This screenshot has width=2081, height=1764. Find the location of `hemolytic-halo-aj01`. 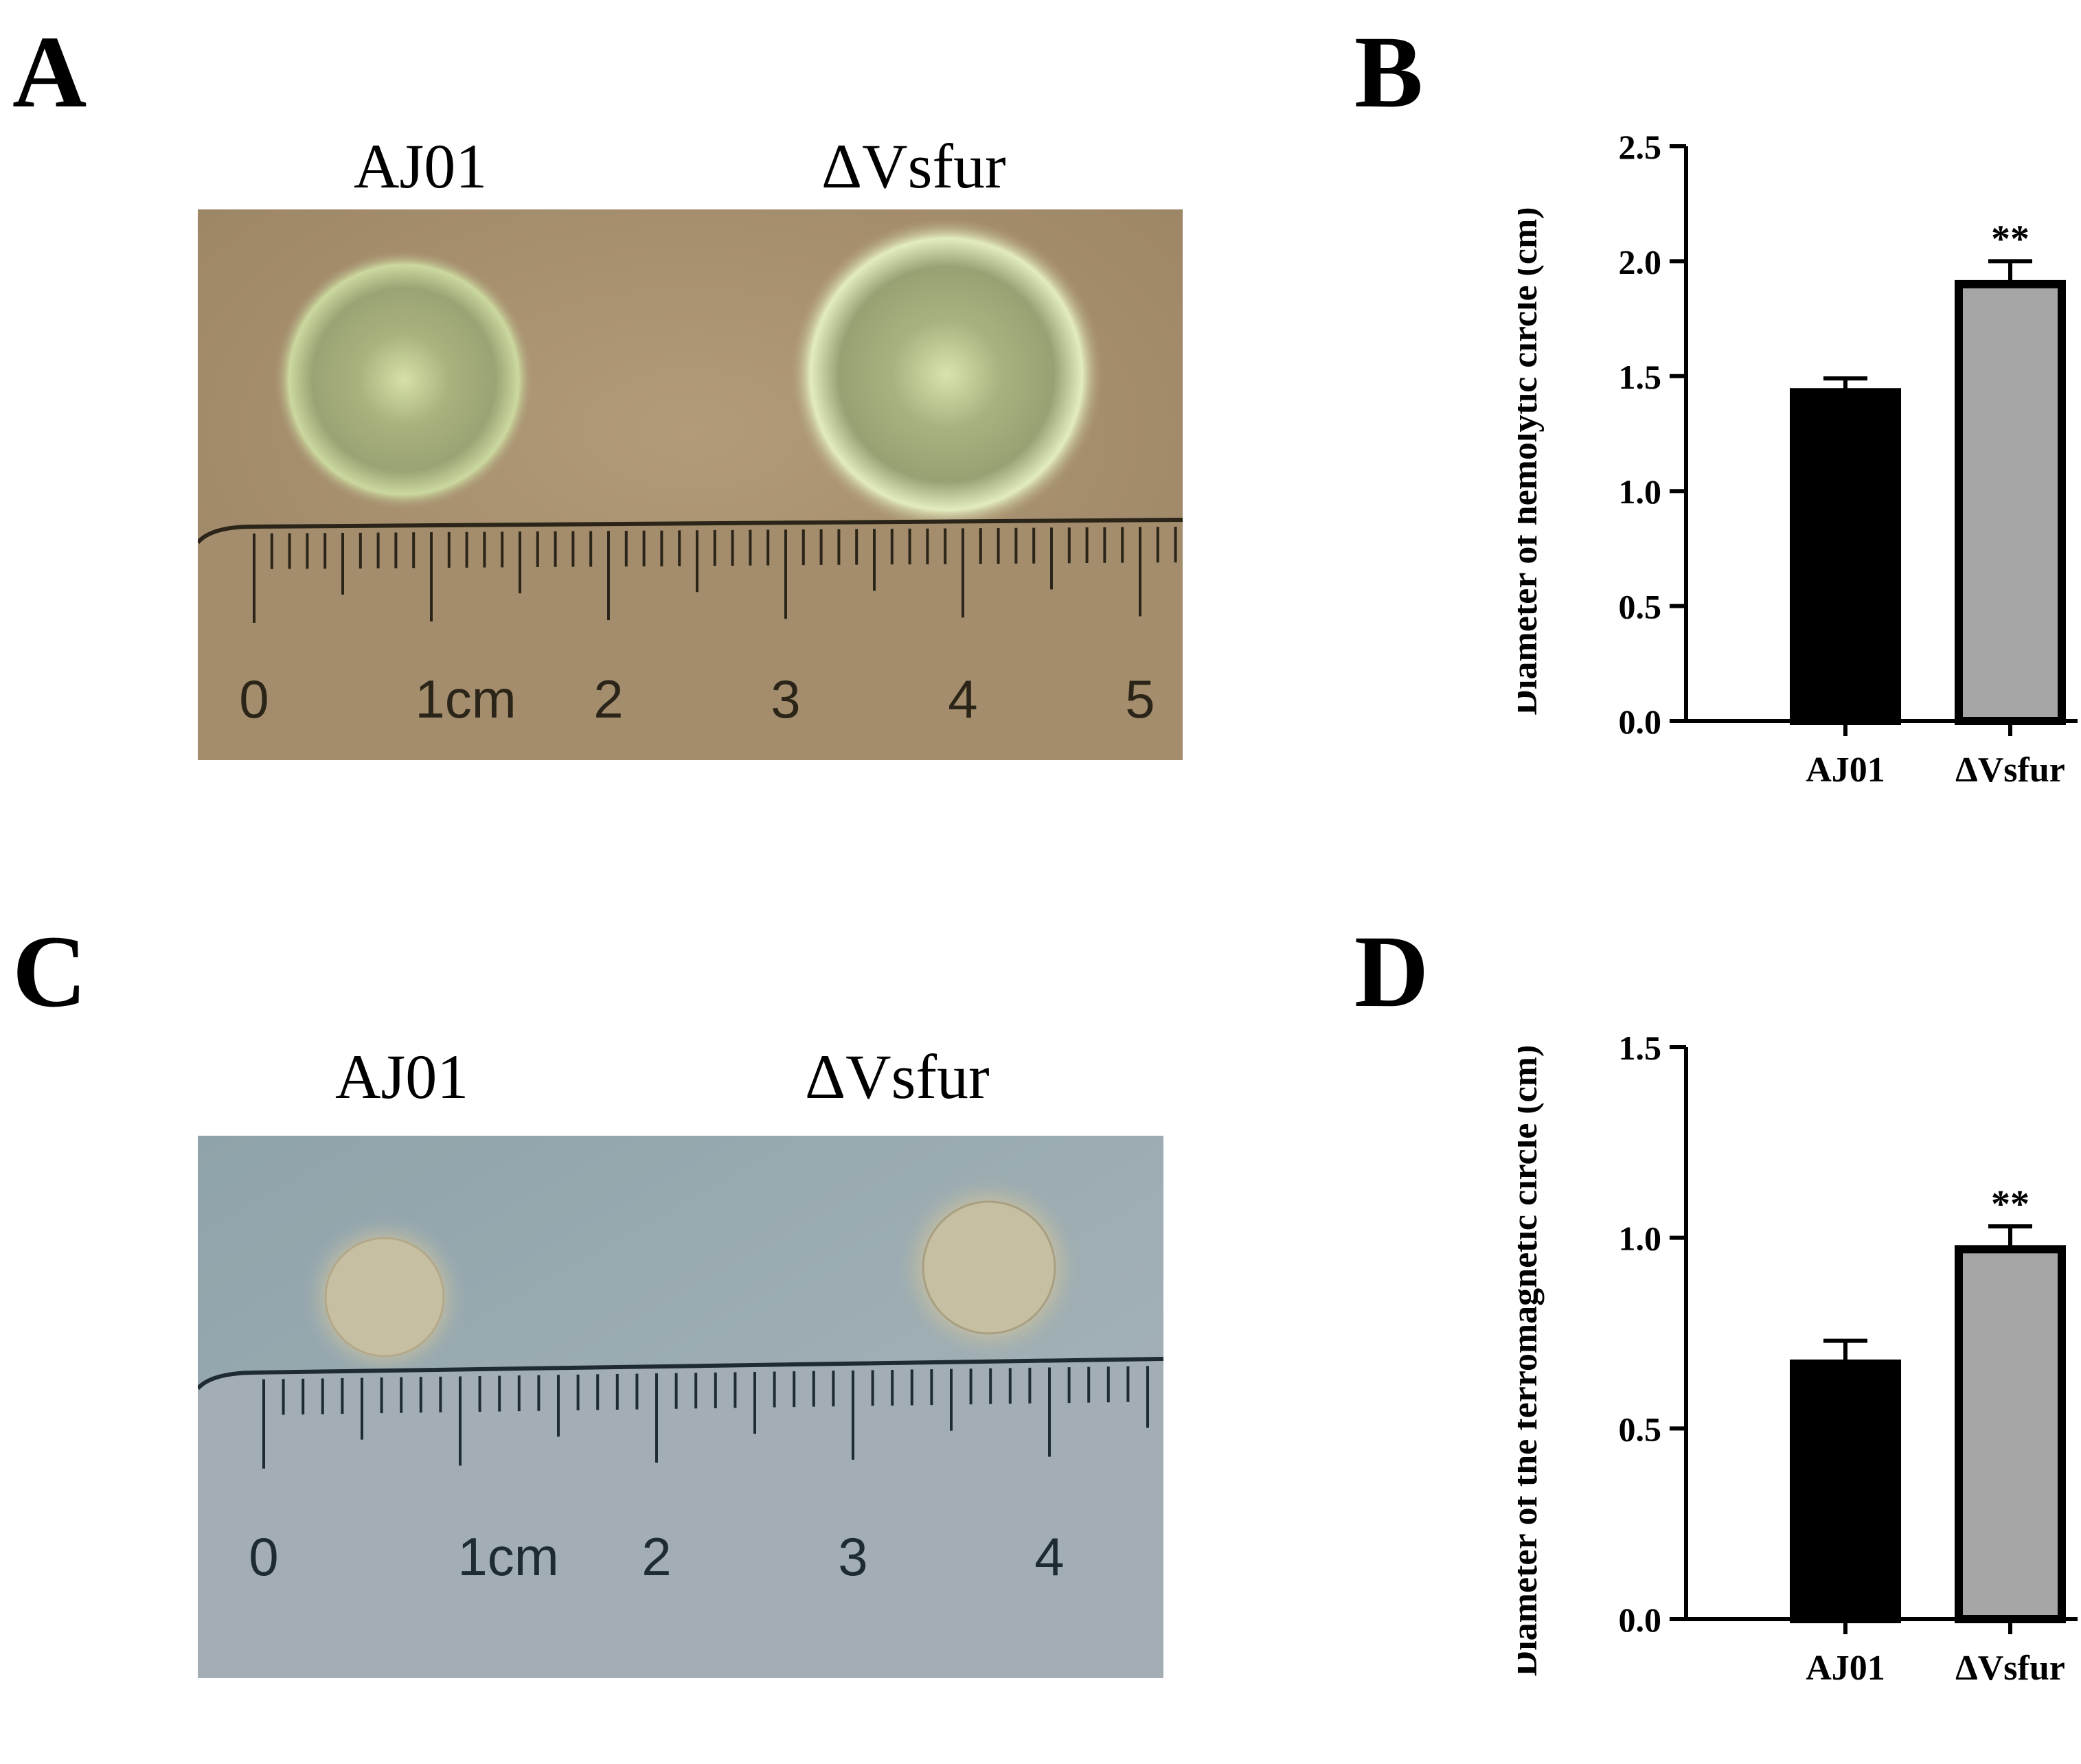

hemolytic-halo-aj01 is located at coordinates (404, 379).